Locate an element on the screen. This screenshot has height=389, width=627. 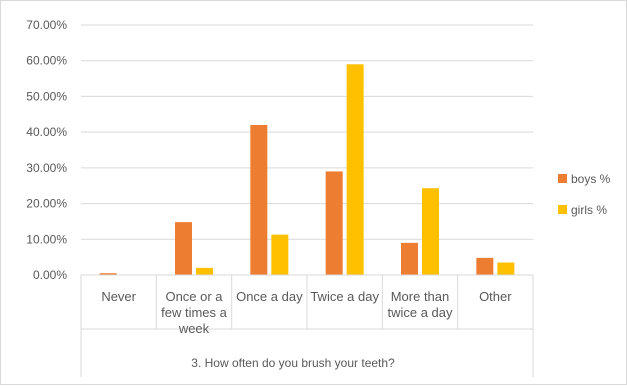
x-axis-title: 3. How often do you brush your teeth? is located at coordinates (293, 363).